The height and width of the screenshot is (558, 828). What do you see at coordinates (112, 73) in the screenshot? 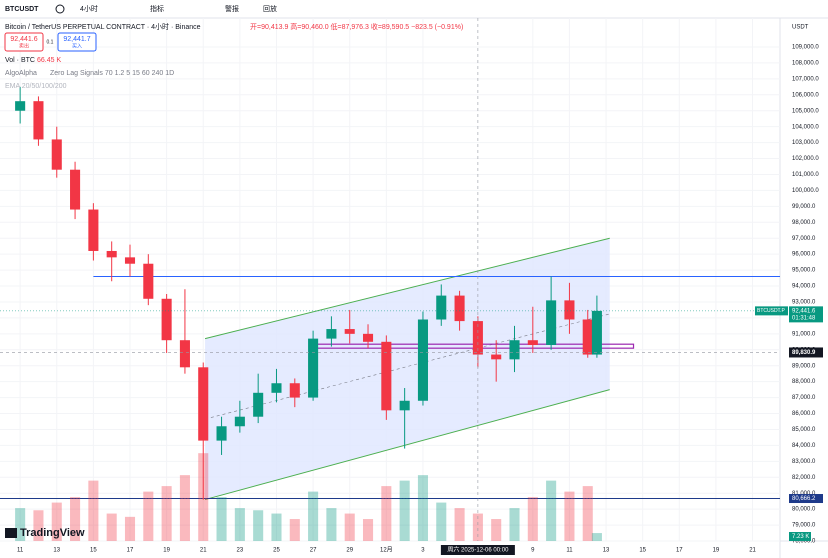
I see `indicator: Zero Lag Signals 70 1.2 5 15 60 240 1D` at bounding box center [112, 73].